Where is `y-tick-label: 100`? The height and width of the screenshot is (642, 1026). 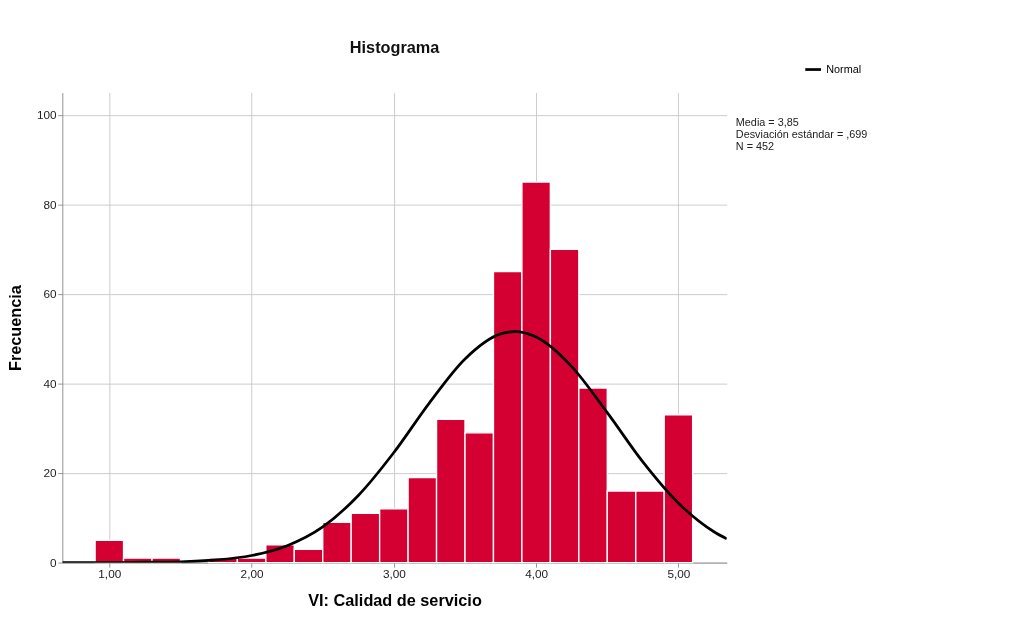
y-tick-label: 100 is located at coordinates (46, 115).